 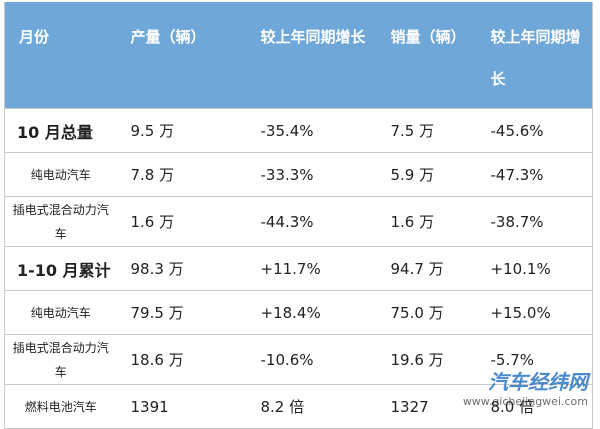 What do you see at coordinates (311, 130) in the screenshot?
I see `table-cell: -35.4%` at bounding box center [311, 130].